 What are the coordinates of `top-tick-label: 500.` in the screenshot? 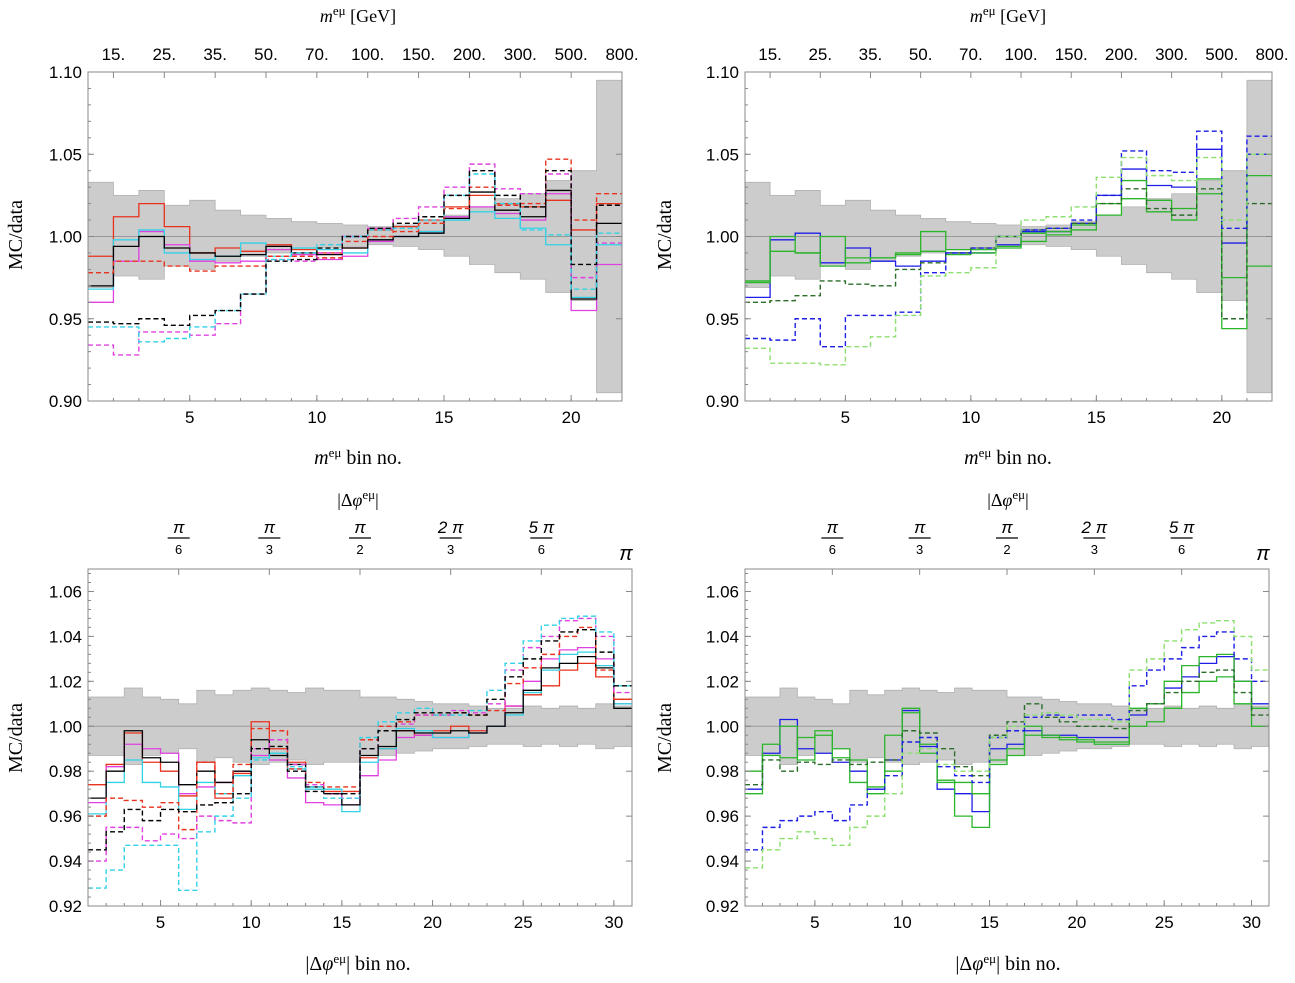 It's located at (1221, 54).